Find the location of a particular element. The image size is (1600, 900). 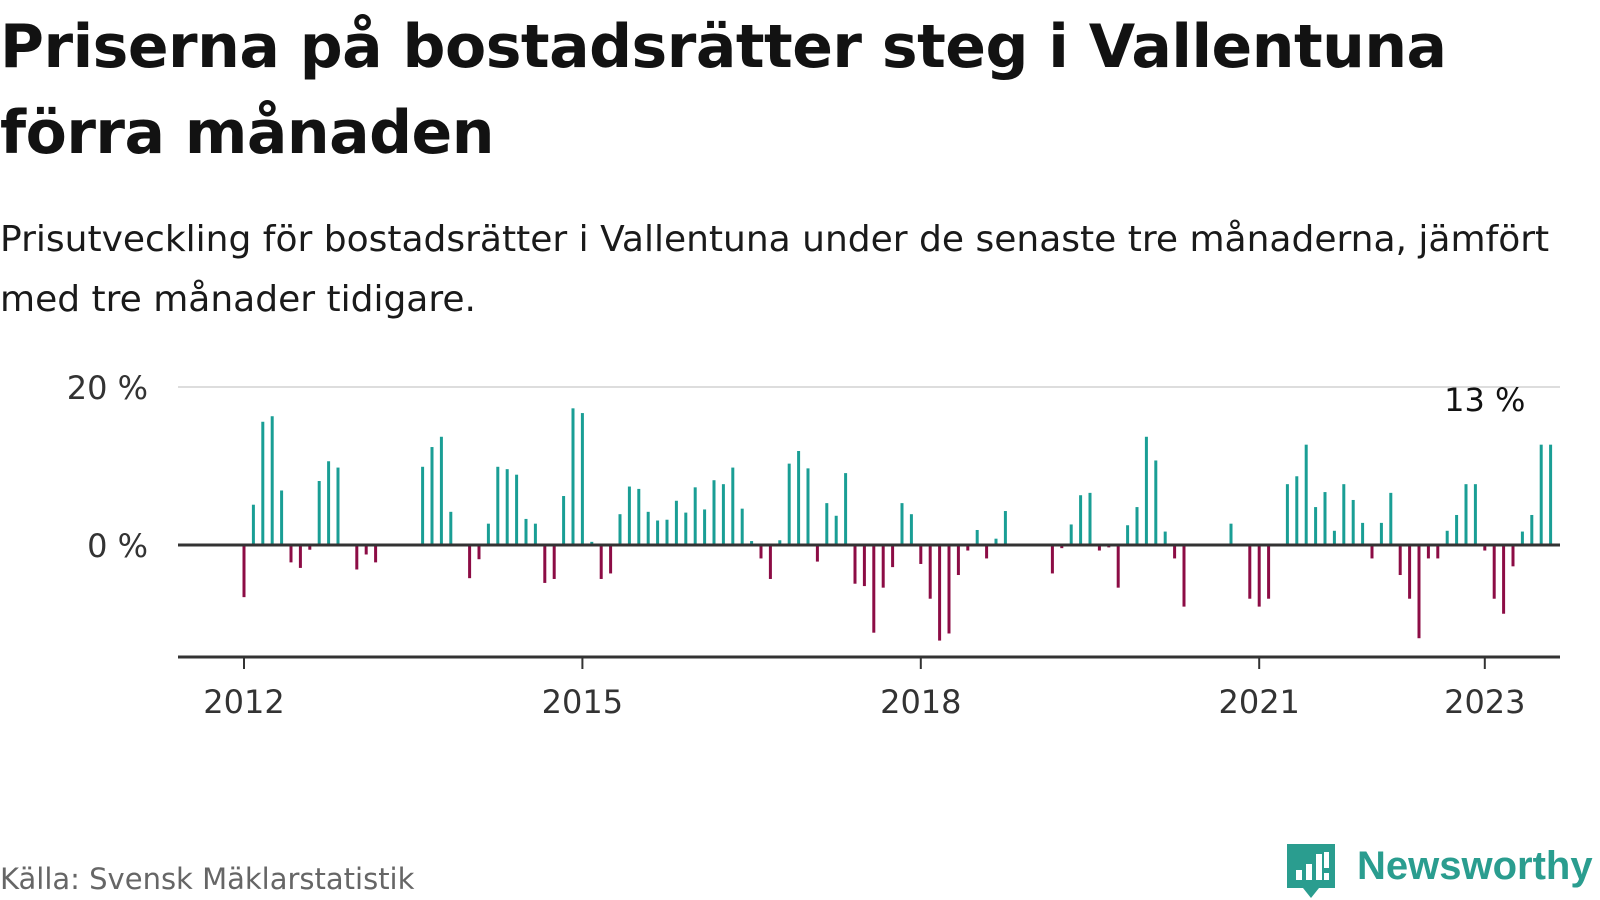

x-tick-label: 2012 is located at coordinates (243, 702).